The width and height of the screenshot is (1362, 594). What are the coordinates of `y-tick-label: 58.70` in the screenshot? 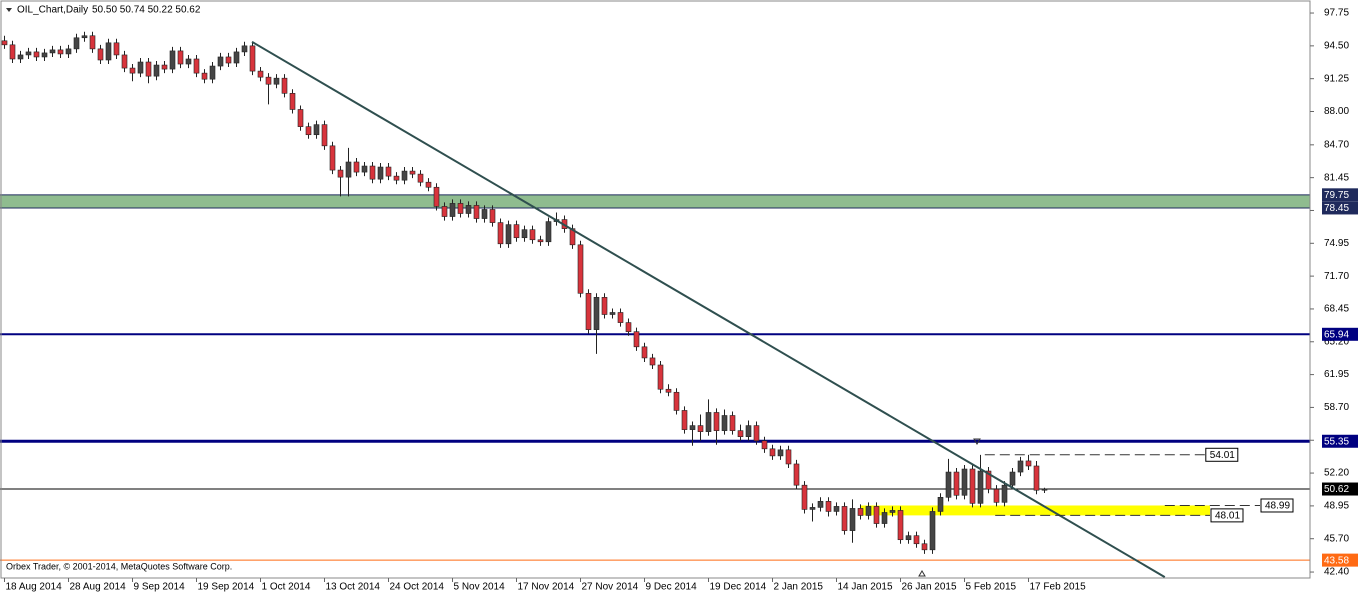 It's located at (1336, 407).